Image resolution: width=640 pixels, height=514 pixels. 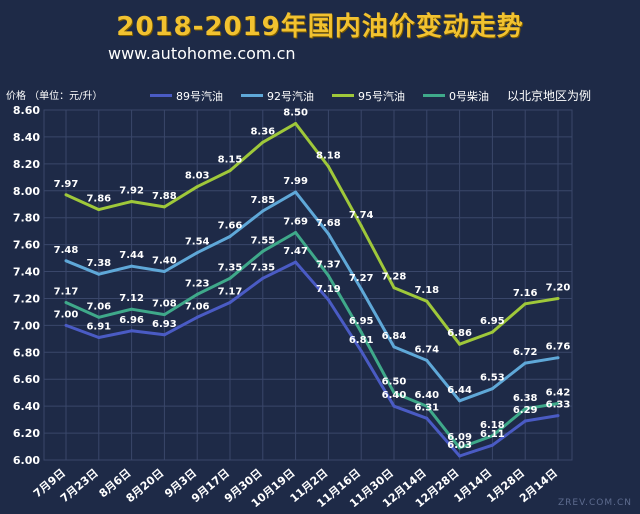 What do you see at coordinates (131, 320) in the screenshot?
I see `data-label: 6.96` at bounding box center [131, 320].